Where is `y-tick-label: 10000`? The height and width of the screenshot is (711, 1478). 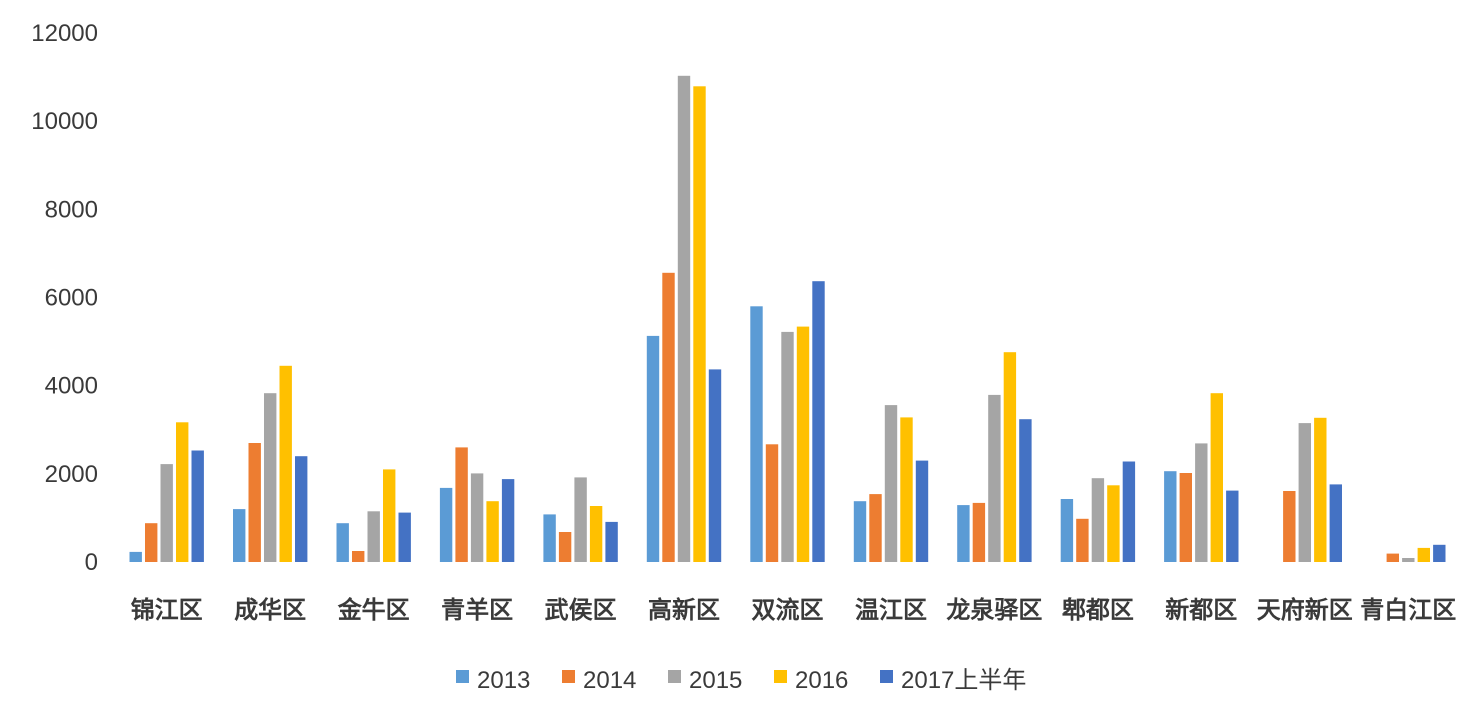
y-tick-label: 10000 is located at coordinates (64, 121).